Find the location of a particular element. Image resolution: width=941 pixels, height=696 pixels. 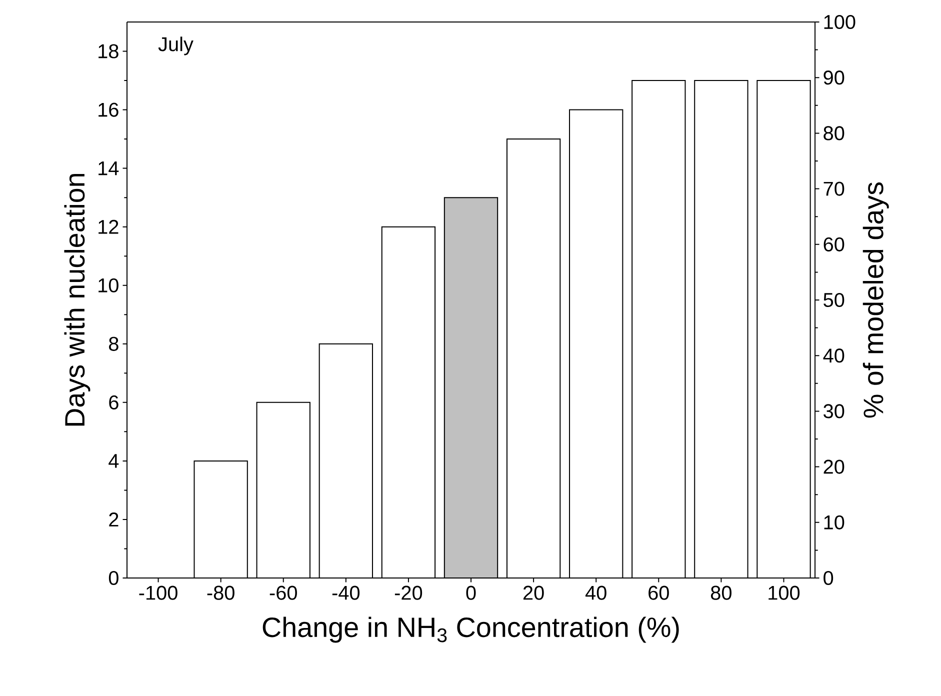

x-tick-label: 80 is located at coordinates (721, 593).